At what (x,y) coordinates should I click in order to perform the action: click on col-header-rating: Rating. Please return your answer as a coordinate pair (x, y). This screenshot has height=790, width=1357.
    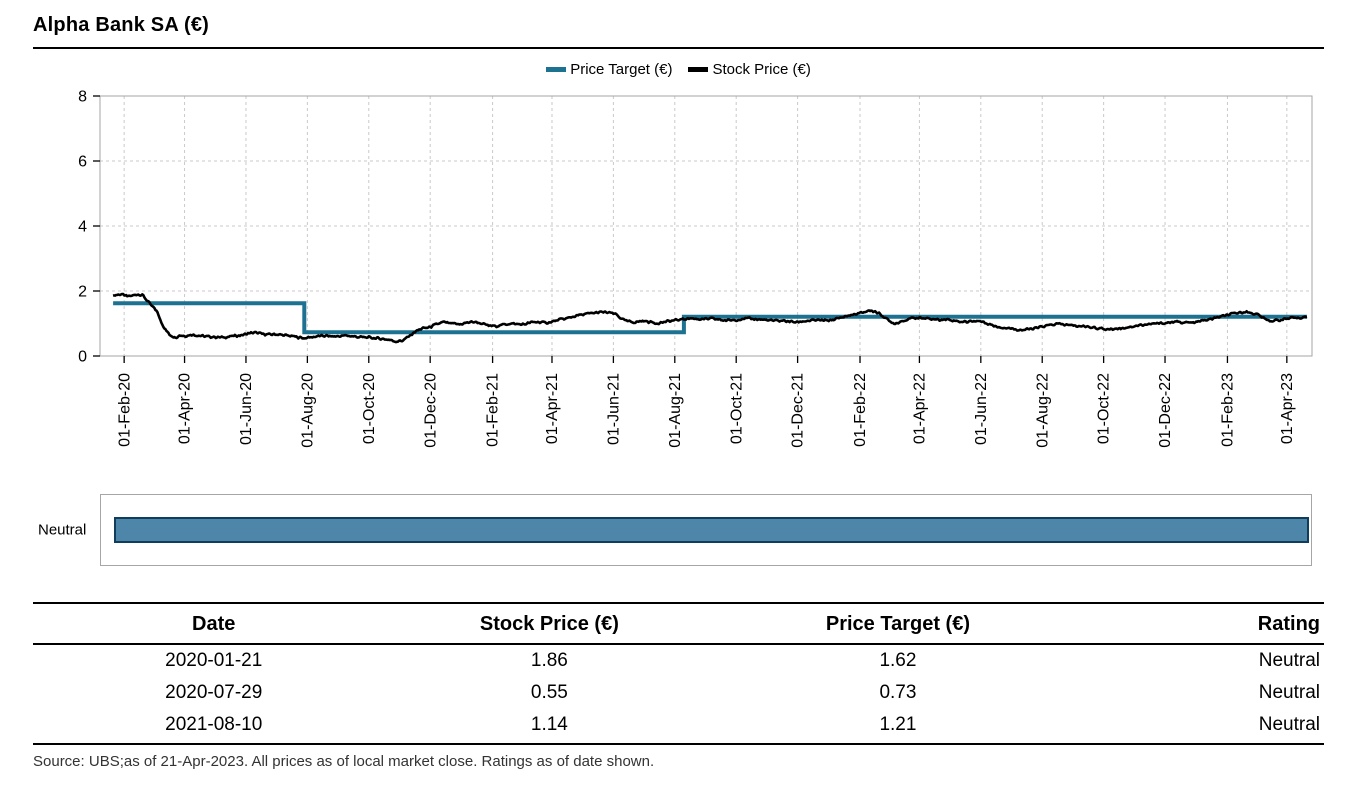
    Looking at the image, I should click on (1207, 623).